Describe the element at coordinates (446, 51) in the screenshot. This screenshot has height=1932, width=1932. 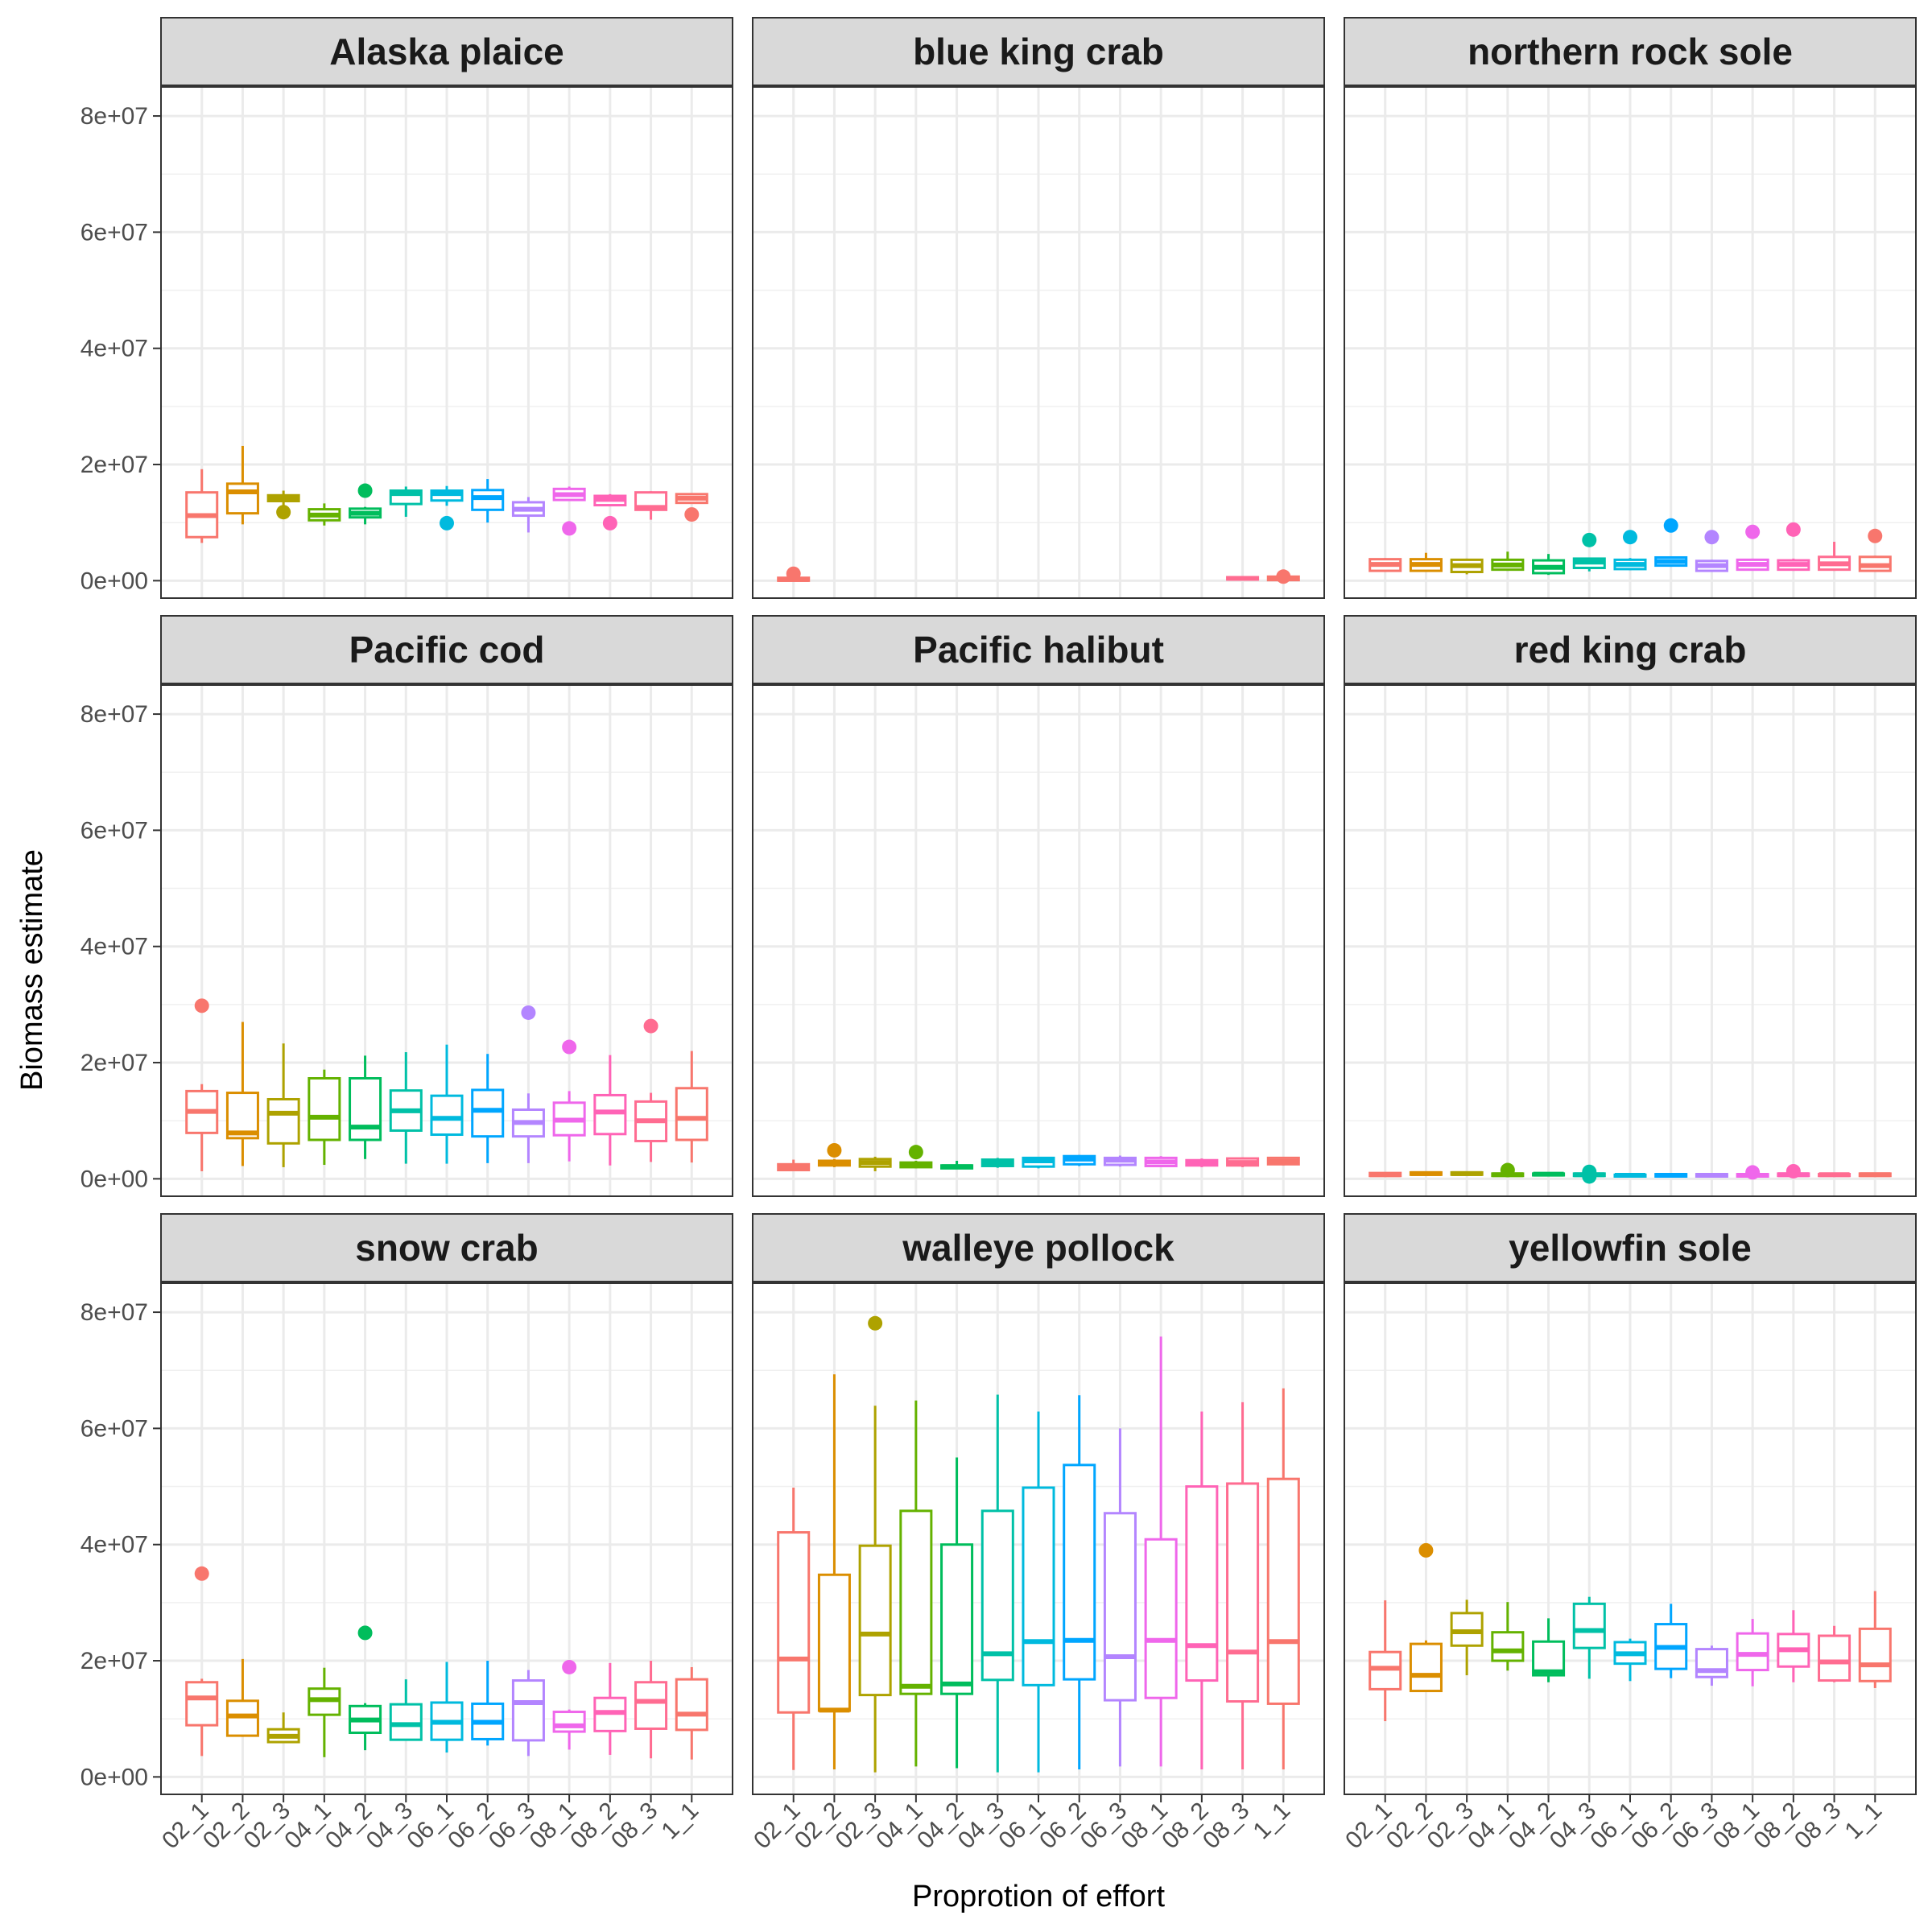
I see `facet-title: Alaska plaice` at that location.